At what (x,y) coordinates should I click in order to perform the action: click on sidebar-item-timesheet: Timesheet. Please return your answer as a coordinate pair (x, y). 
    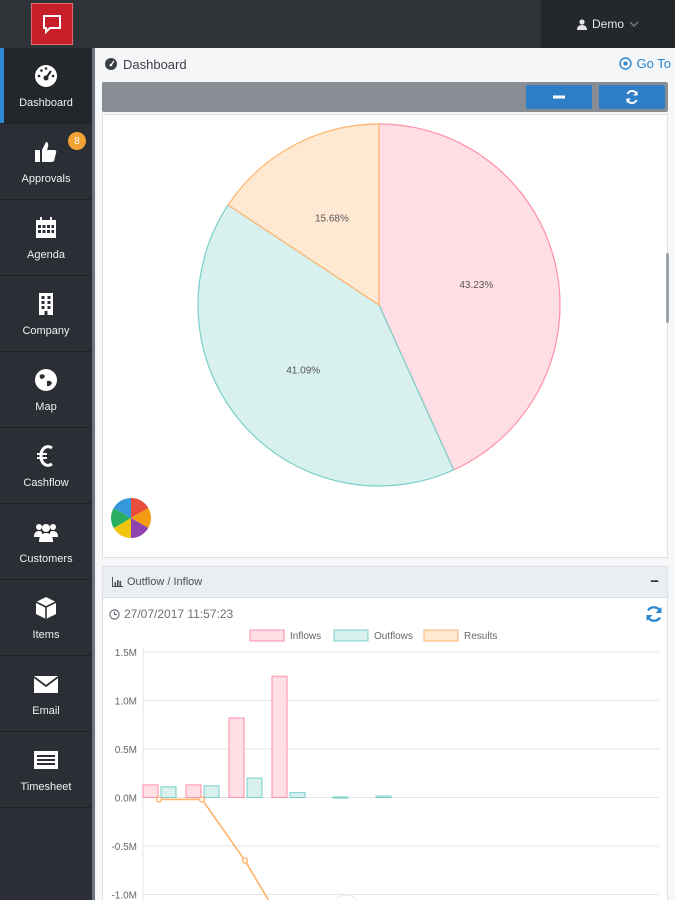
    Looking at the image, I should click on (46, 770).